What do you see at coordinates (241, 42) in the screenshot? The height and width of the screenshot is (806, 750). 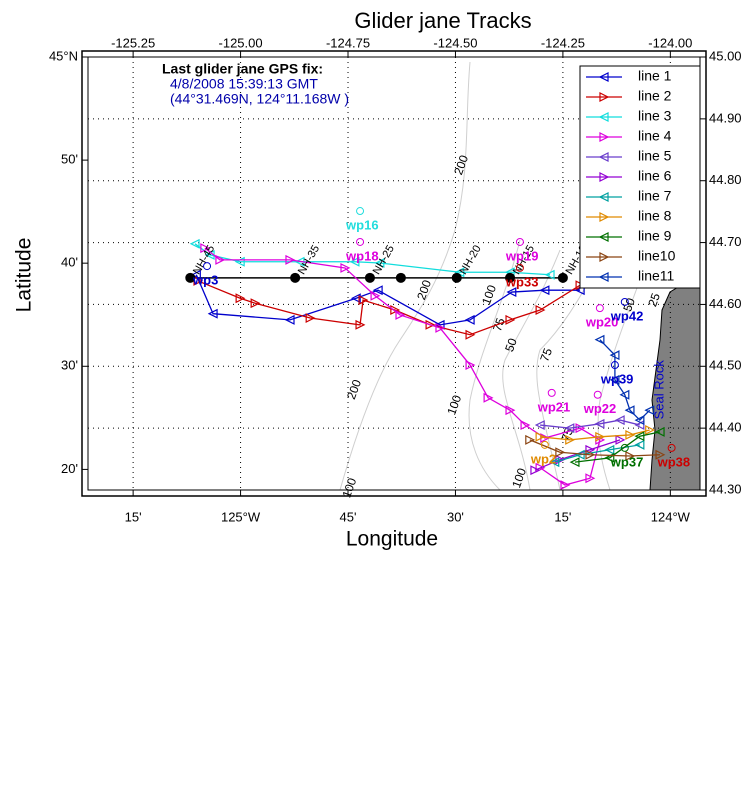 I see `top-tick-label: -125.00` at bounding box center [241, 42].